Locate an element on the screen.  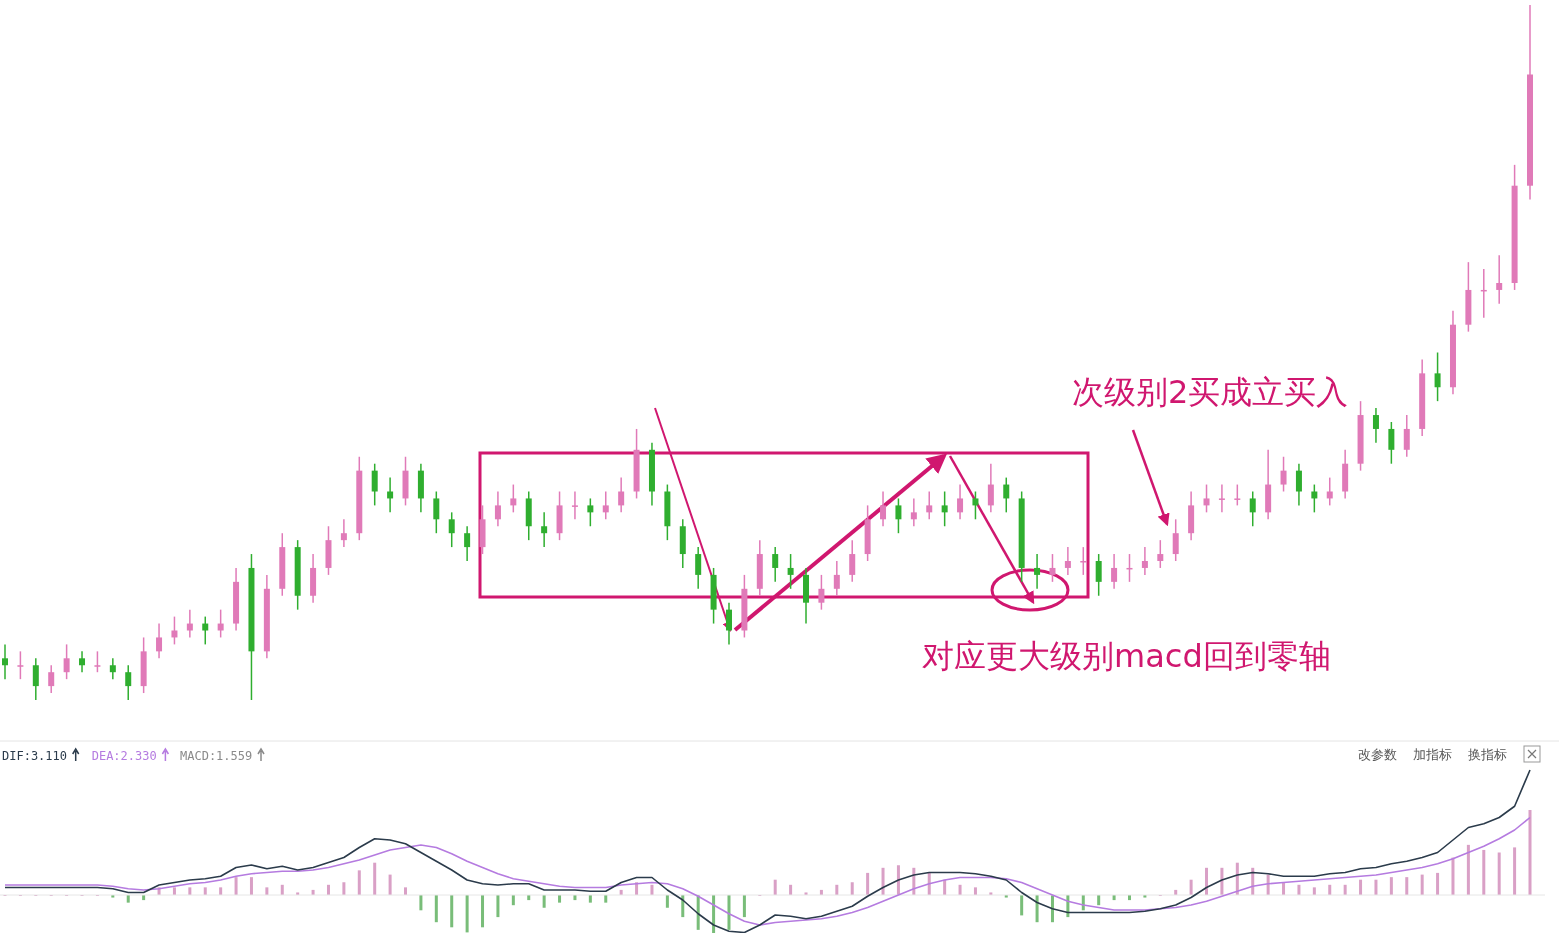
legend-label: DEA:2.330 is located at coordinates (124, 756).